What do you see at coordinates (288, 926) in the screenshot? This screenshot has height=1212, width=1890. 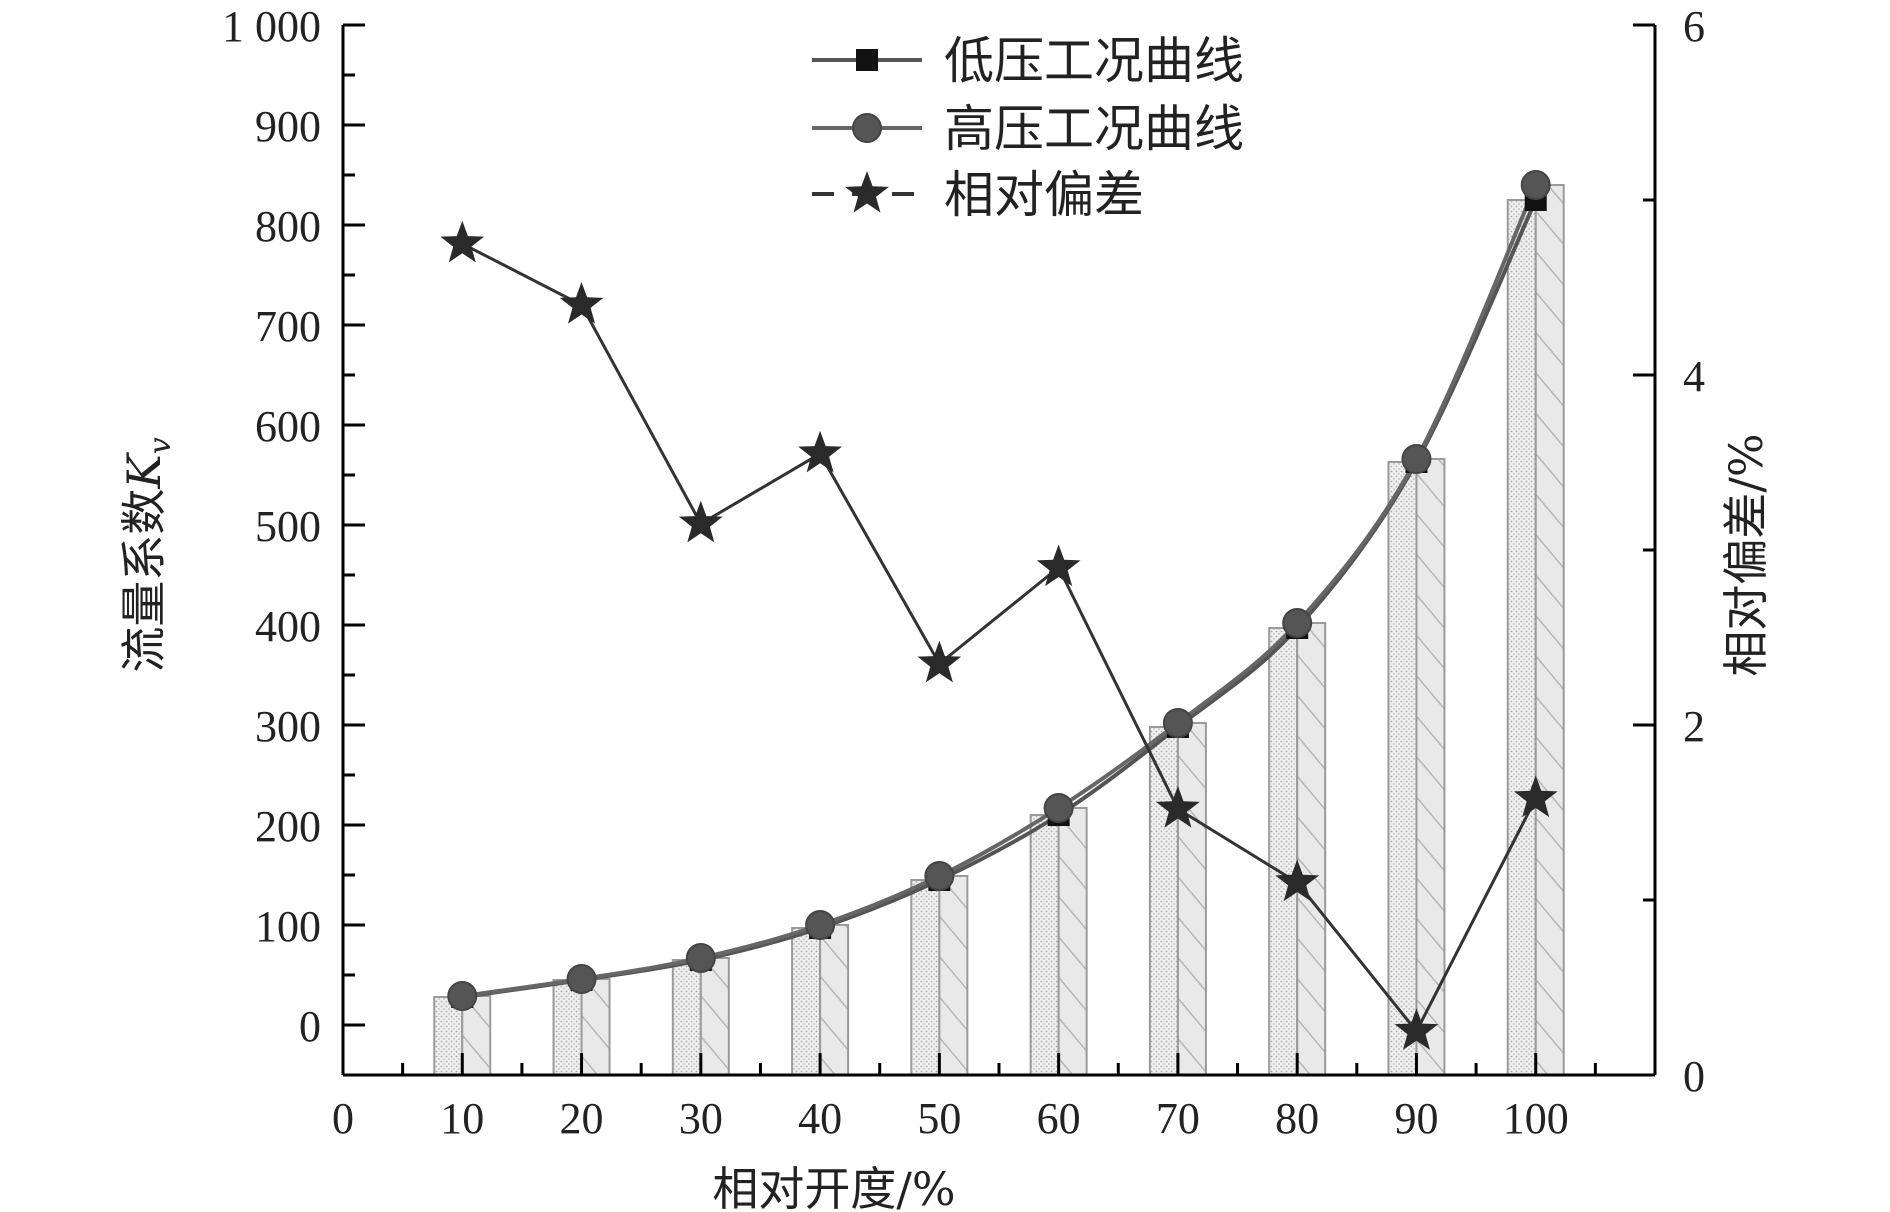 I see `y-left-tick-label: 100` at bounding box center [288, 926].